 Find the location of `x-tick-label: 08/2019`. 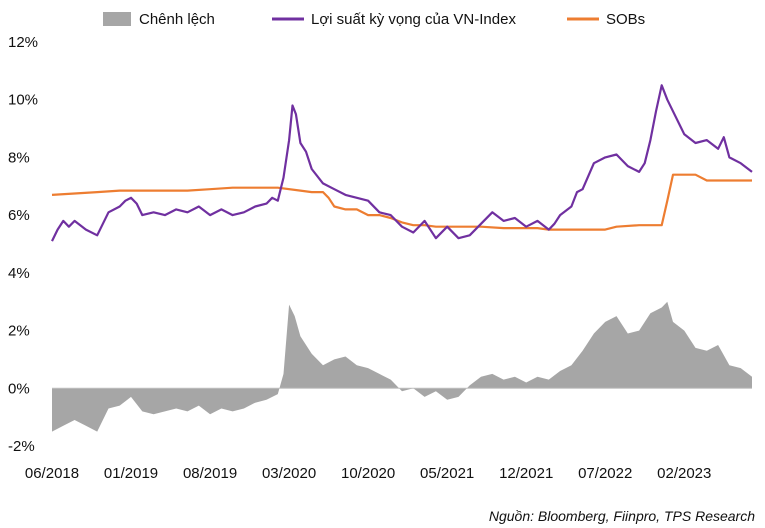

x-tick-label: 08/2019 is located at coordinates (210, 473).